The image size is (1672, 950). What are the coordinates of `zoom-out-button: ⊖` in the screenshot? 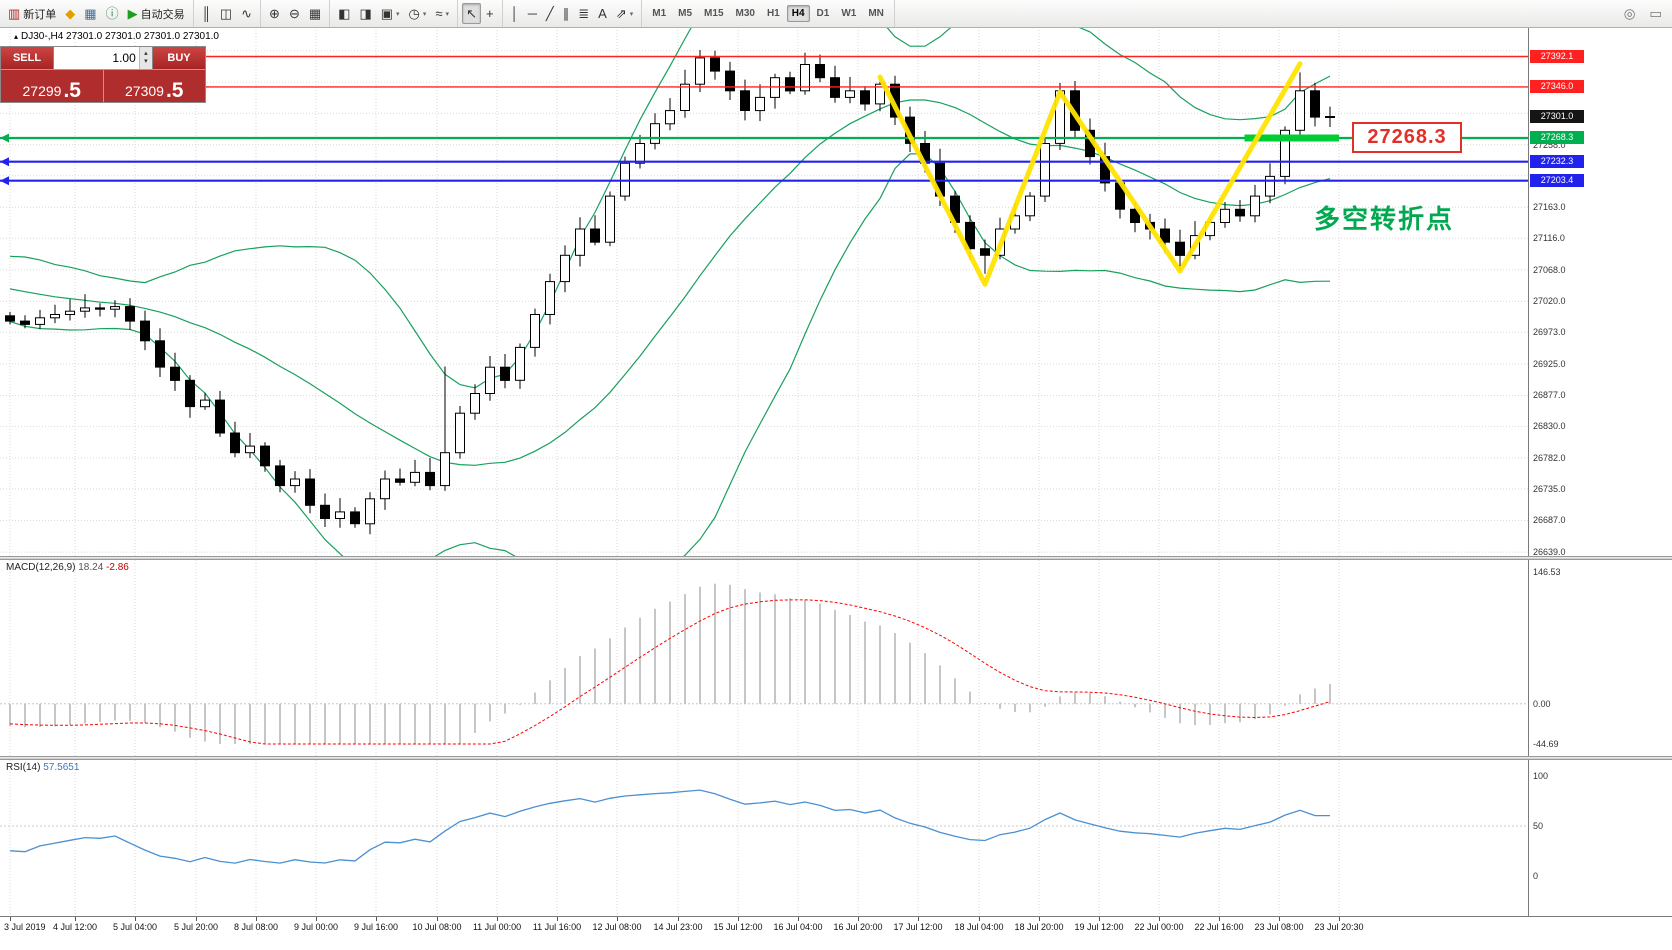 It's located at (294, 13).